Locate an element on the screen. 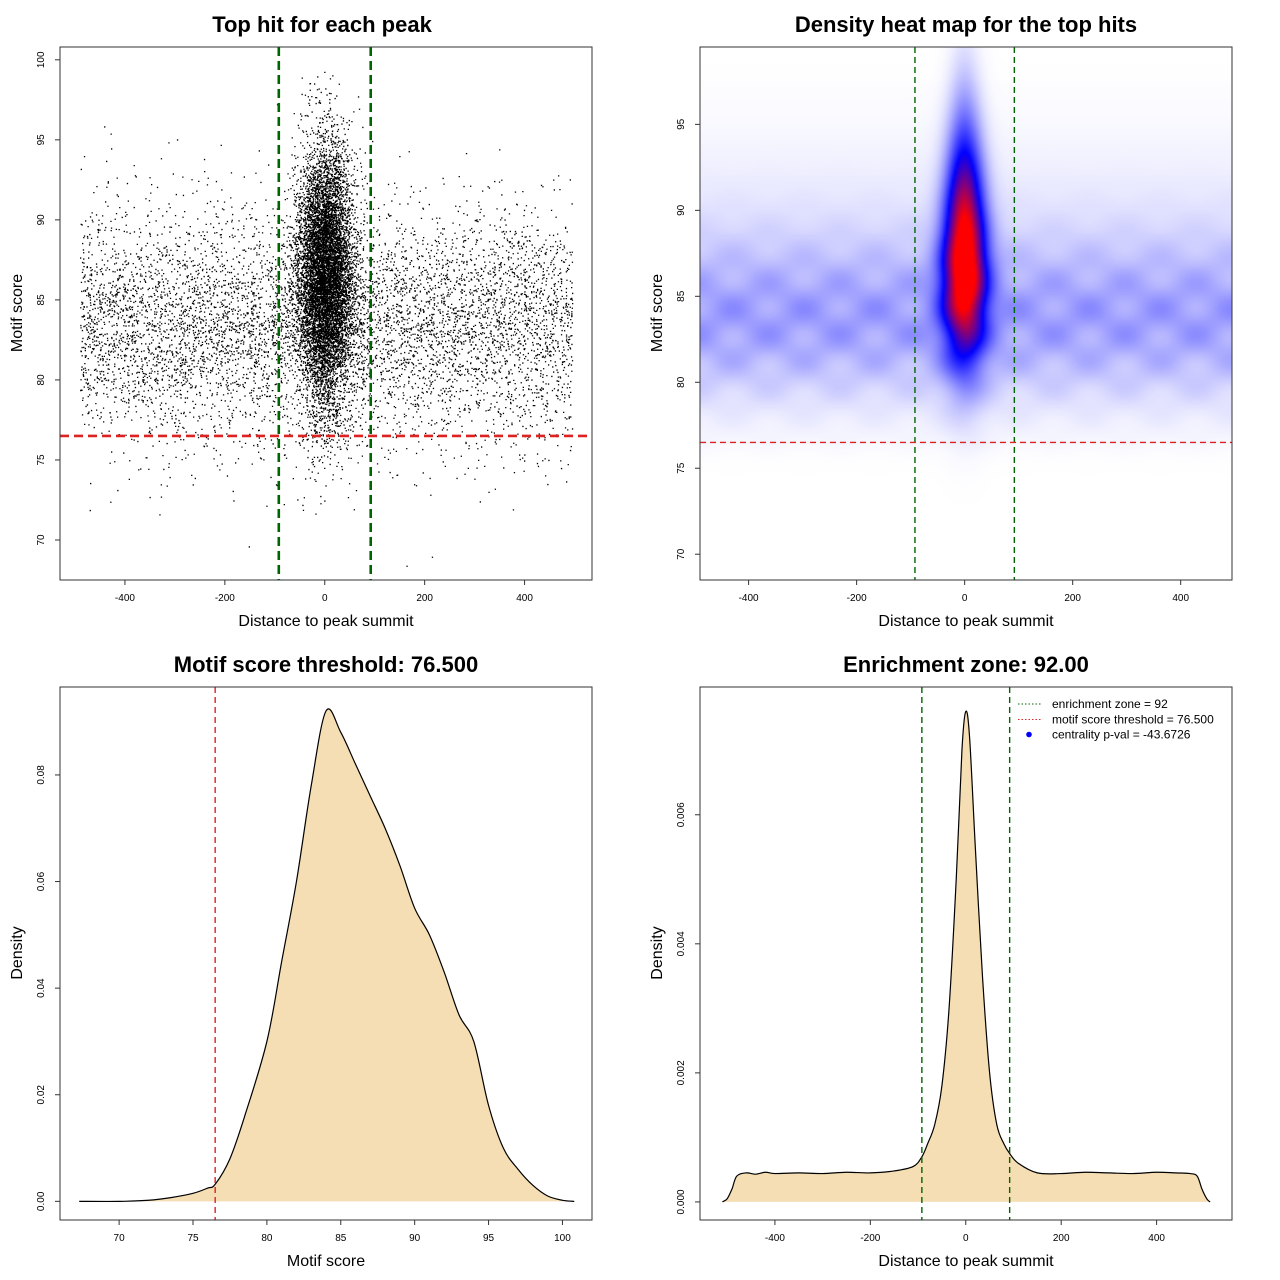  chart-title: Motif score threshold: 76.500 is located at coordinates (326, 664).